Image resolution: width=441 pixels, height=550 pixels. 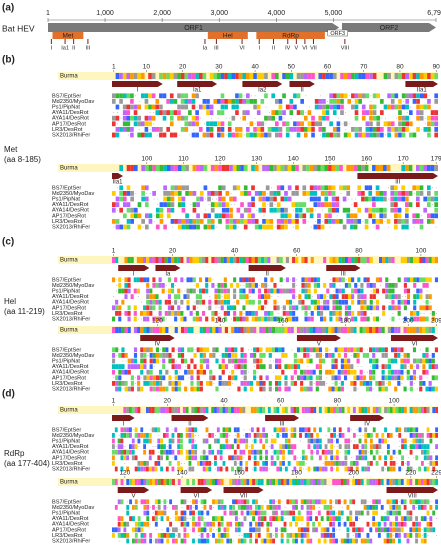 What do you see at coordinates (18, 28) in the screenshot?
I see `genome-name: Bat HEV` at bounding box center [18, 28].